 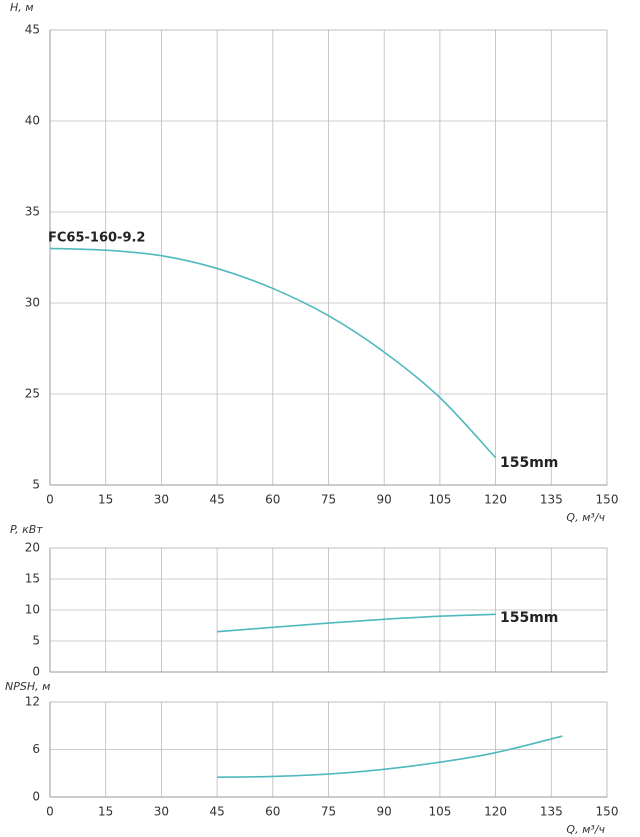 What do you see at coordinates (26, 529) in the screenshot?
I see `y-axis-label: P, кВт` at bounding box center [26, 529].